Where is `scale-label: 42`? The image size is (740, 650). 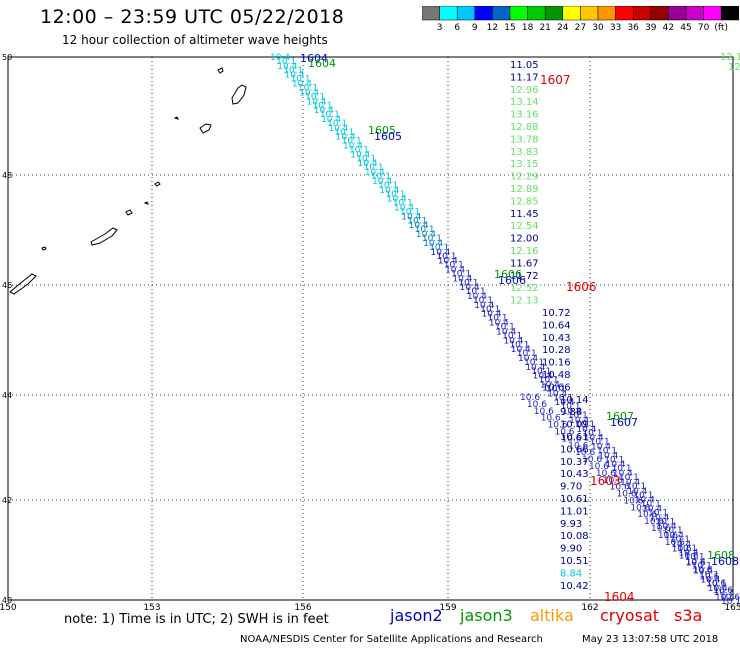
scale-label: 42 is located at coordinates (668, 28).